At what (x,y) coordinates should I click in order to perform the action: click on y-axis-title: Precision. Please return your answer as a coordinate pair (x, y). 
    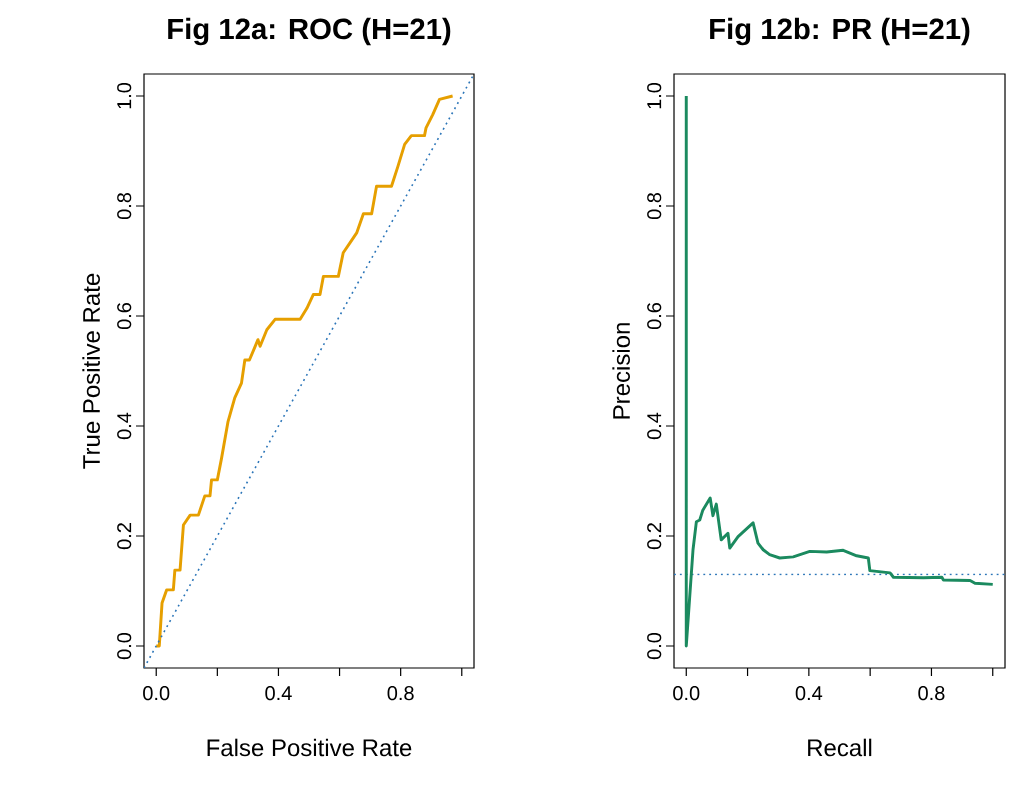
    Looking at the image, I should click on (621, 371).